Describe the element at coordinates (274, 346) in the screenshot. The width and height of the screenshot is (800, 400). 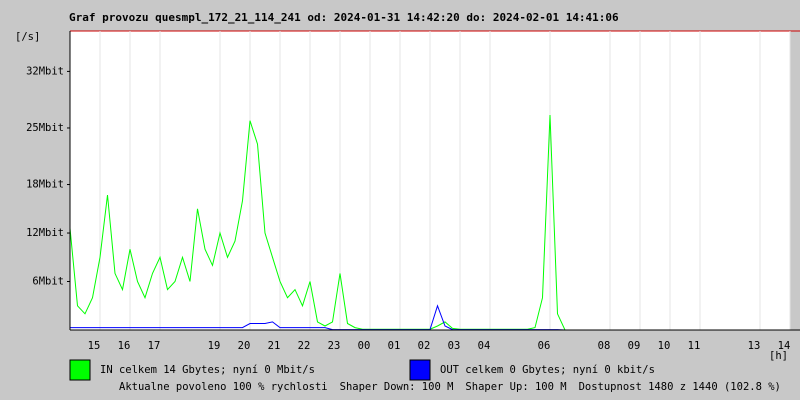
I see `x-tick-label: 21` at that location.